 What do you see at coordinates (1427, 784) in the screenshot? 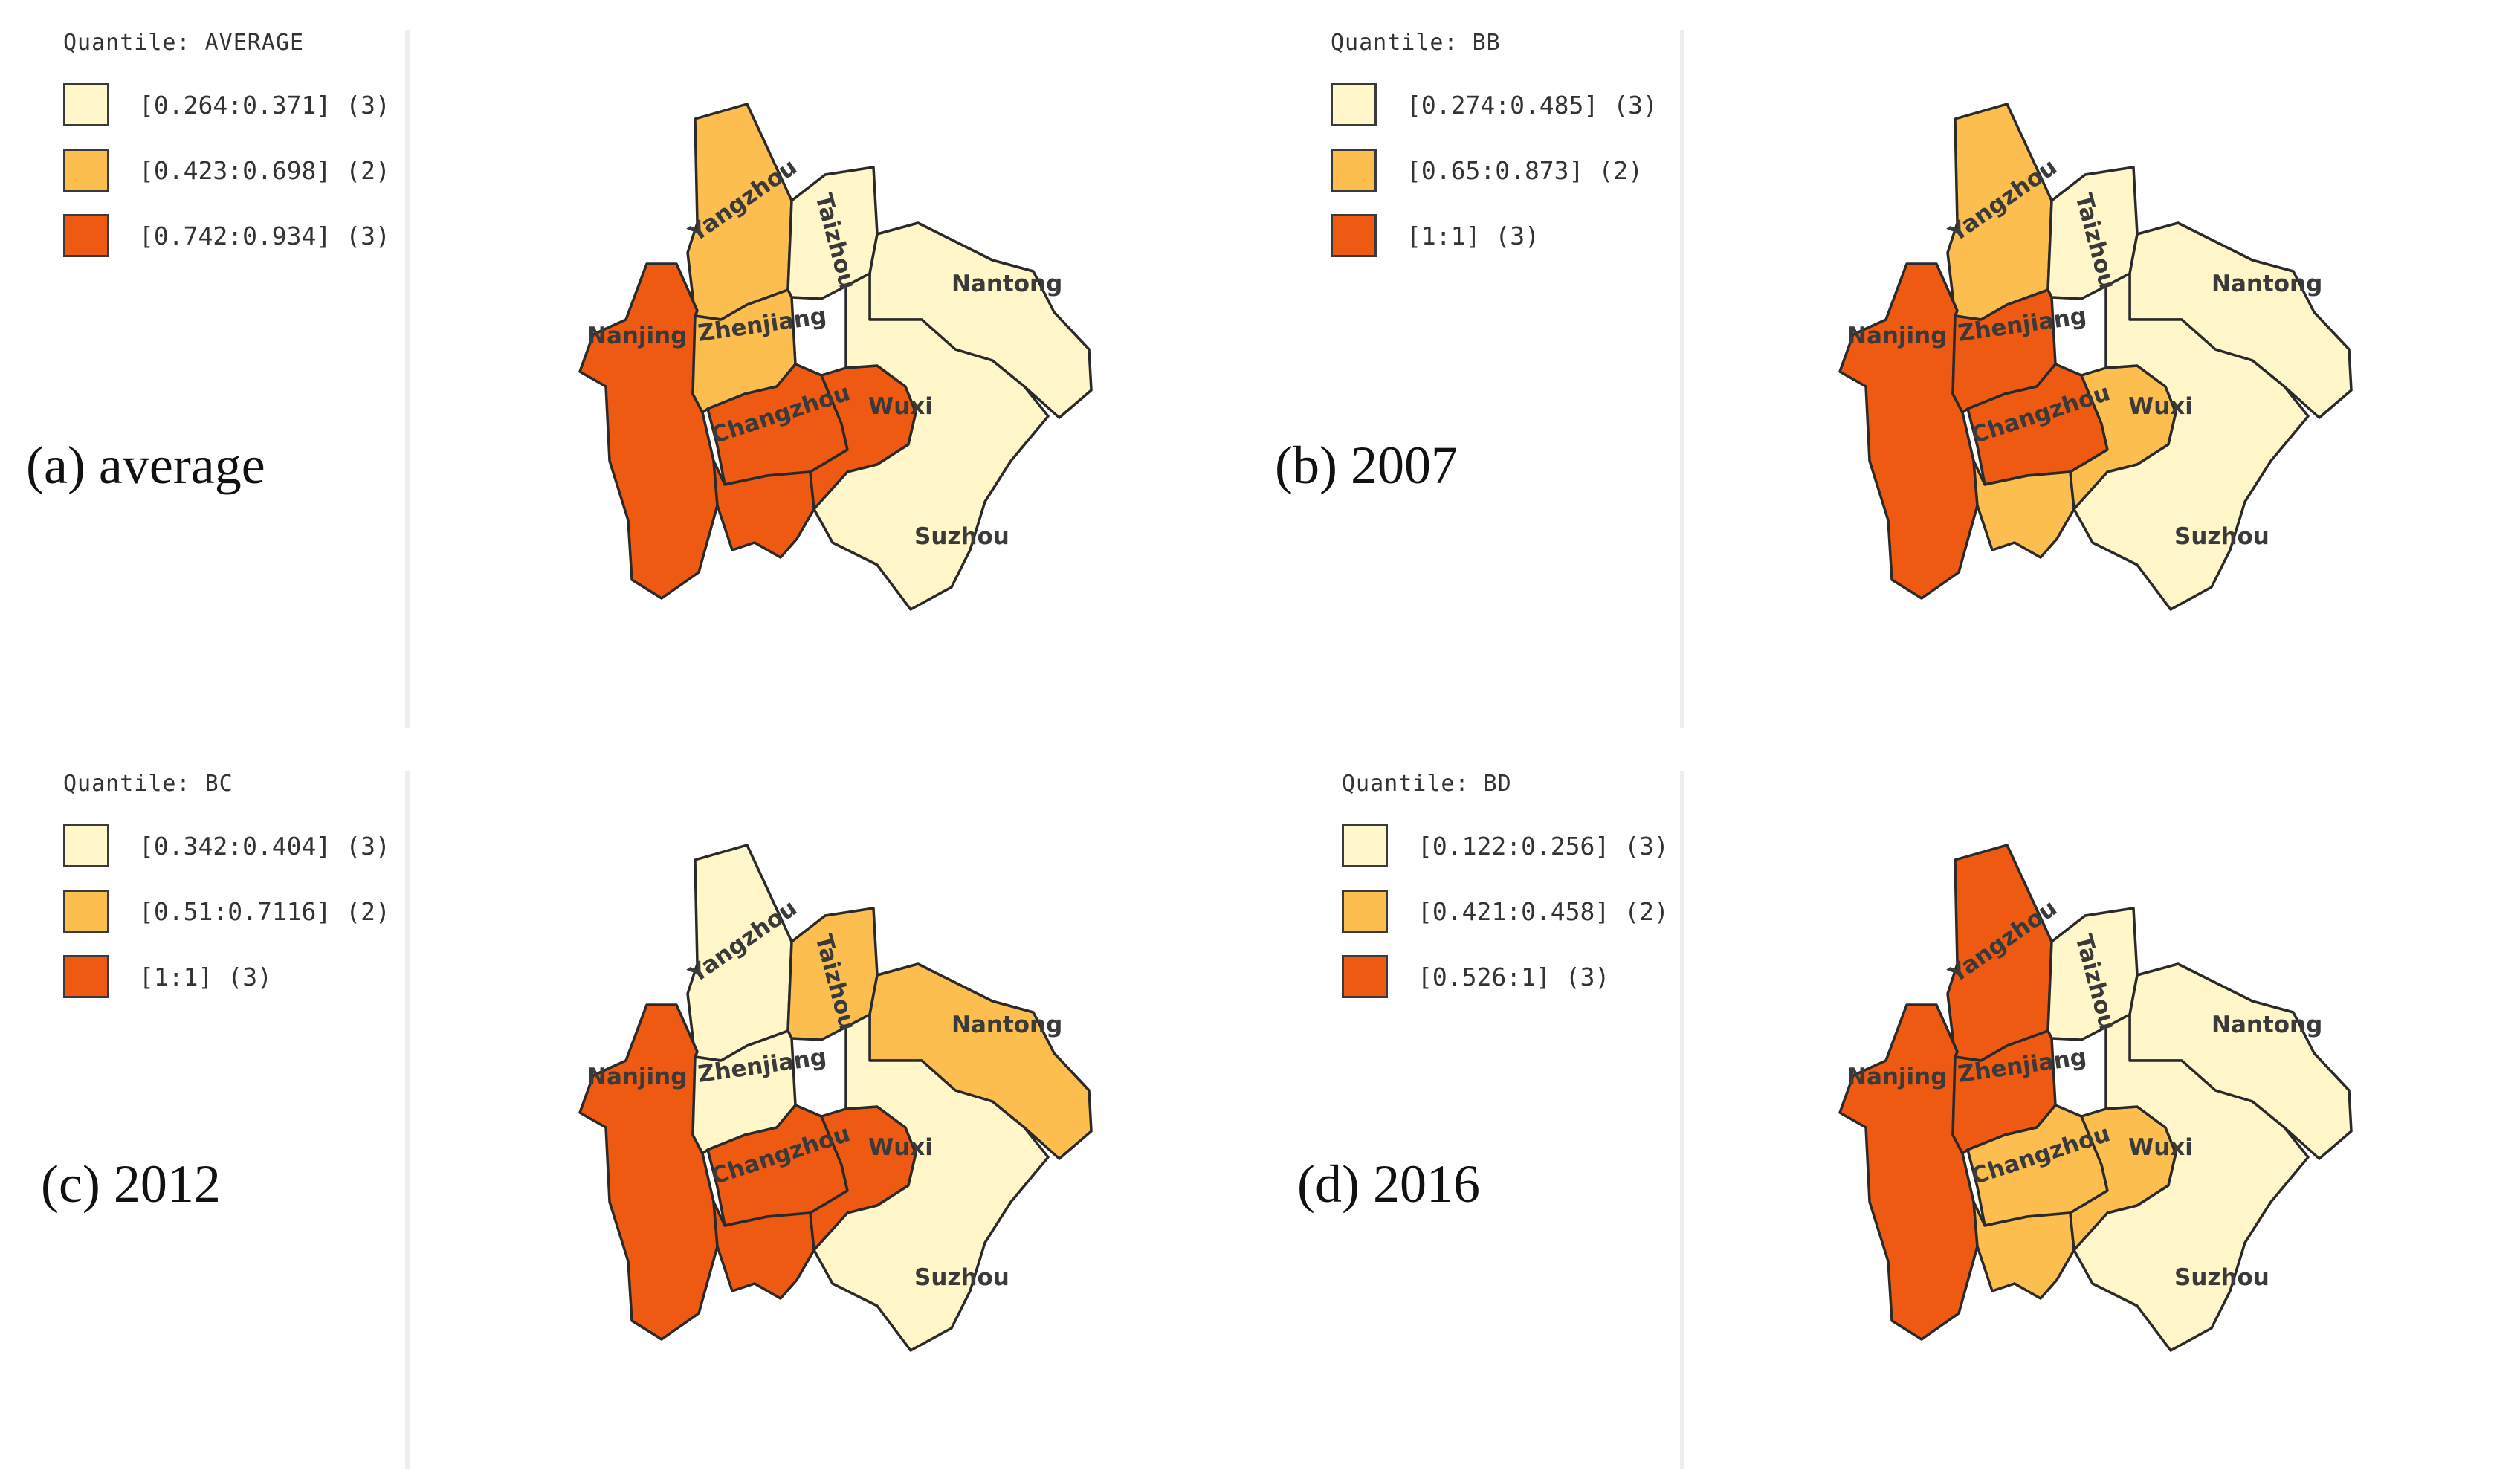
I see `legend-title: Quantile: BD` at bounding box center [1427, 784].